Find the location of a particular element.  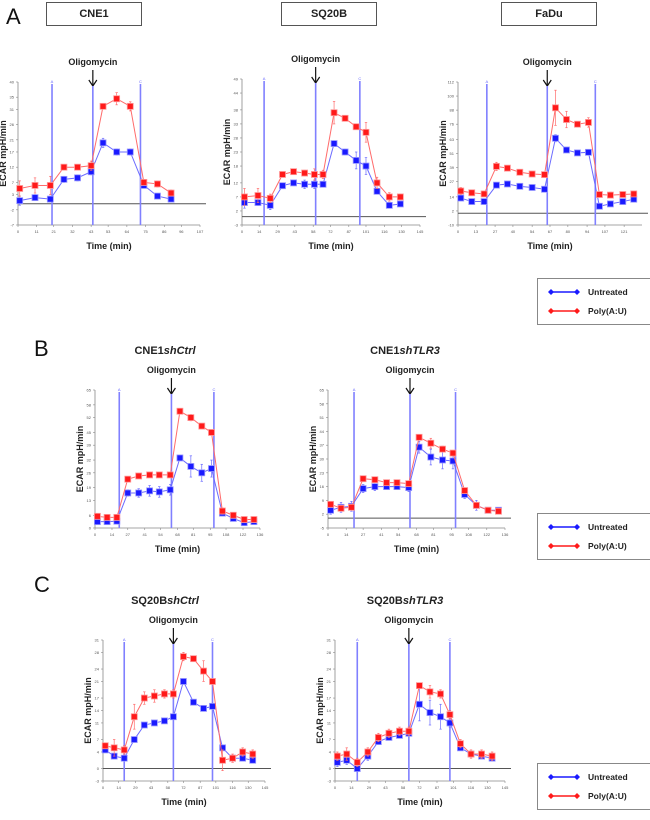

header-cne1: CNE1 is located at coordinates (94, 14).